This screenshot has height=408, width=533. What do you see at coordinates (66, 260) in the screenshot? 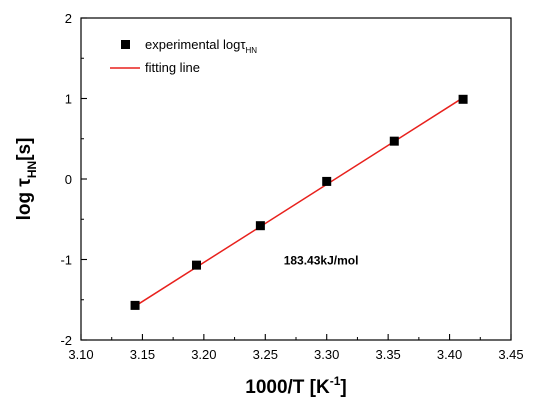
I see `y-tick-label: -1` at bounding box center [66, 260].